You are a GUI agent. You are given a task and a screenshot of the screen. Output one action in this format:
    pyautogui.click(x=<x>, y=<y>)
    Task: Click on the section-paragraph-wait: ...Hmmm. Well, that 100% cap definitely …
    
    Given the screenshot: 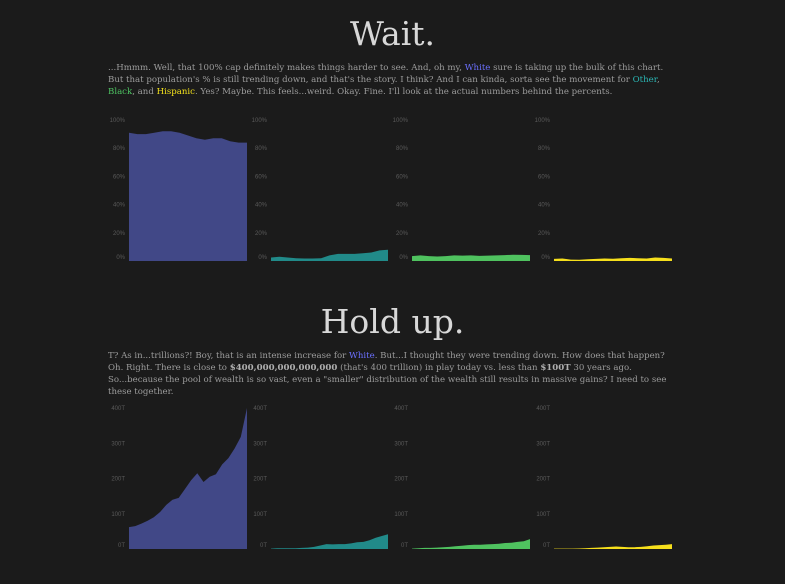 What is the action you would take?
    pyautogui.click(x=391, y=80)
    